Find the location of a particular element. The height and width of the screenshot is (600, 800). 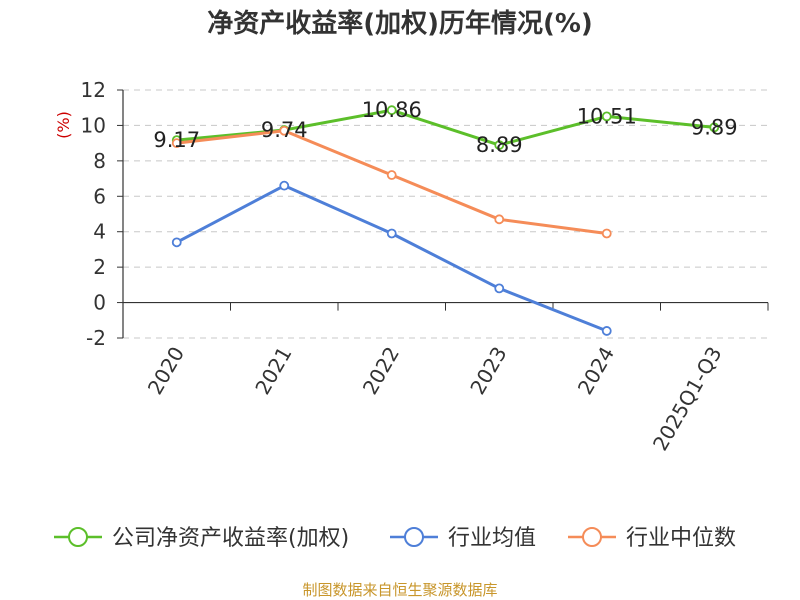

legend-label: 公司净资产收益率(加权) is located at coordinates (230, 538).